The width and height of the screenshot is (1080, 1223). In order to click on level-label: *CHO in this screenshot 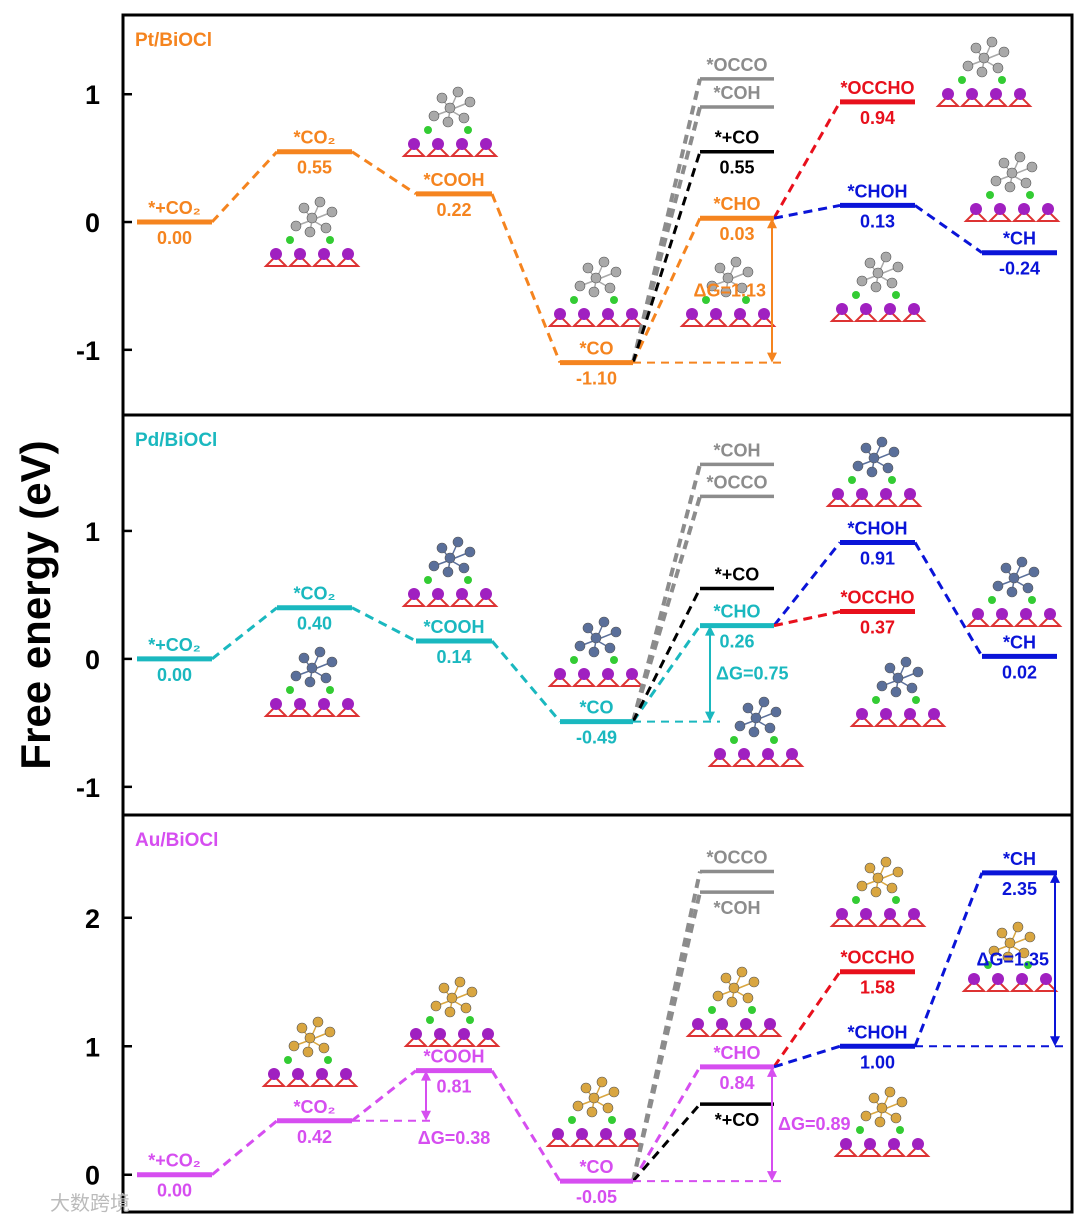, I will do `click(736, 612)`.